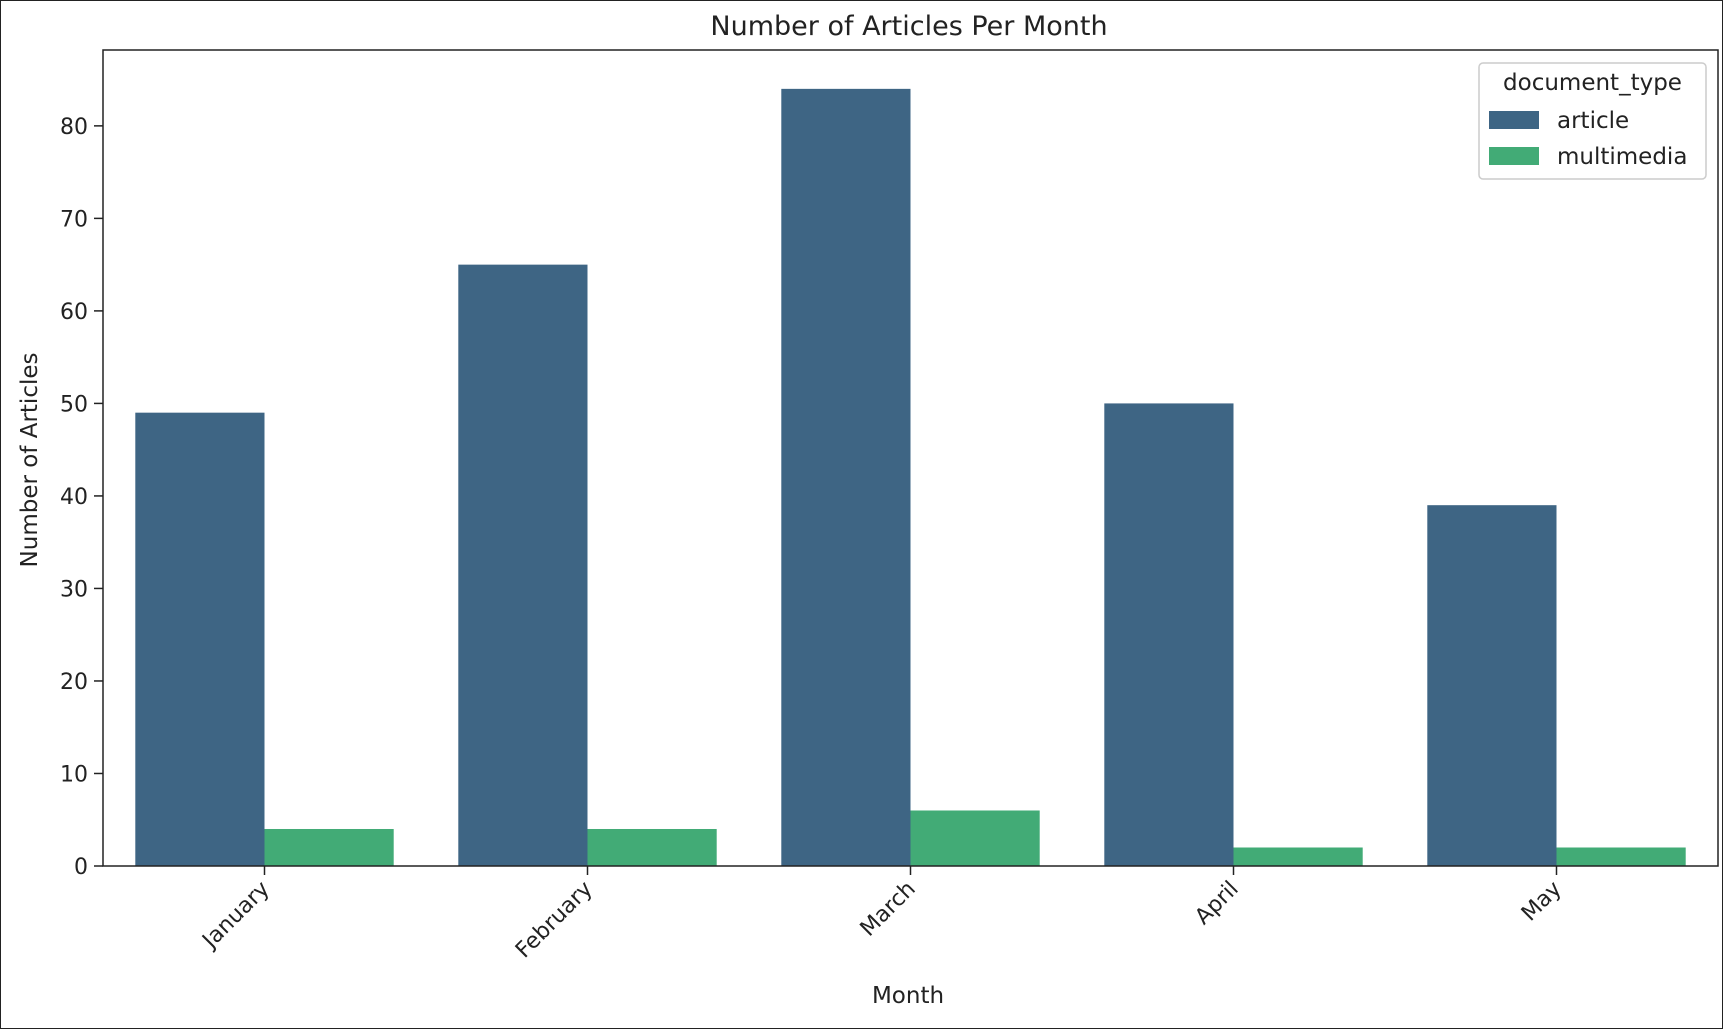  What do you see at coordinates (329, 847) in the screenshot?
I see `bar-multimedia-january` at bounding box center [329, 847].